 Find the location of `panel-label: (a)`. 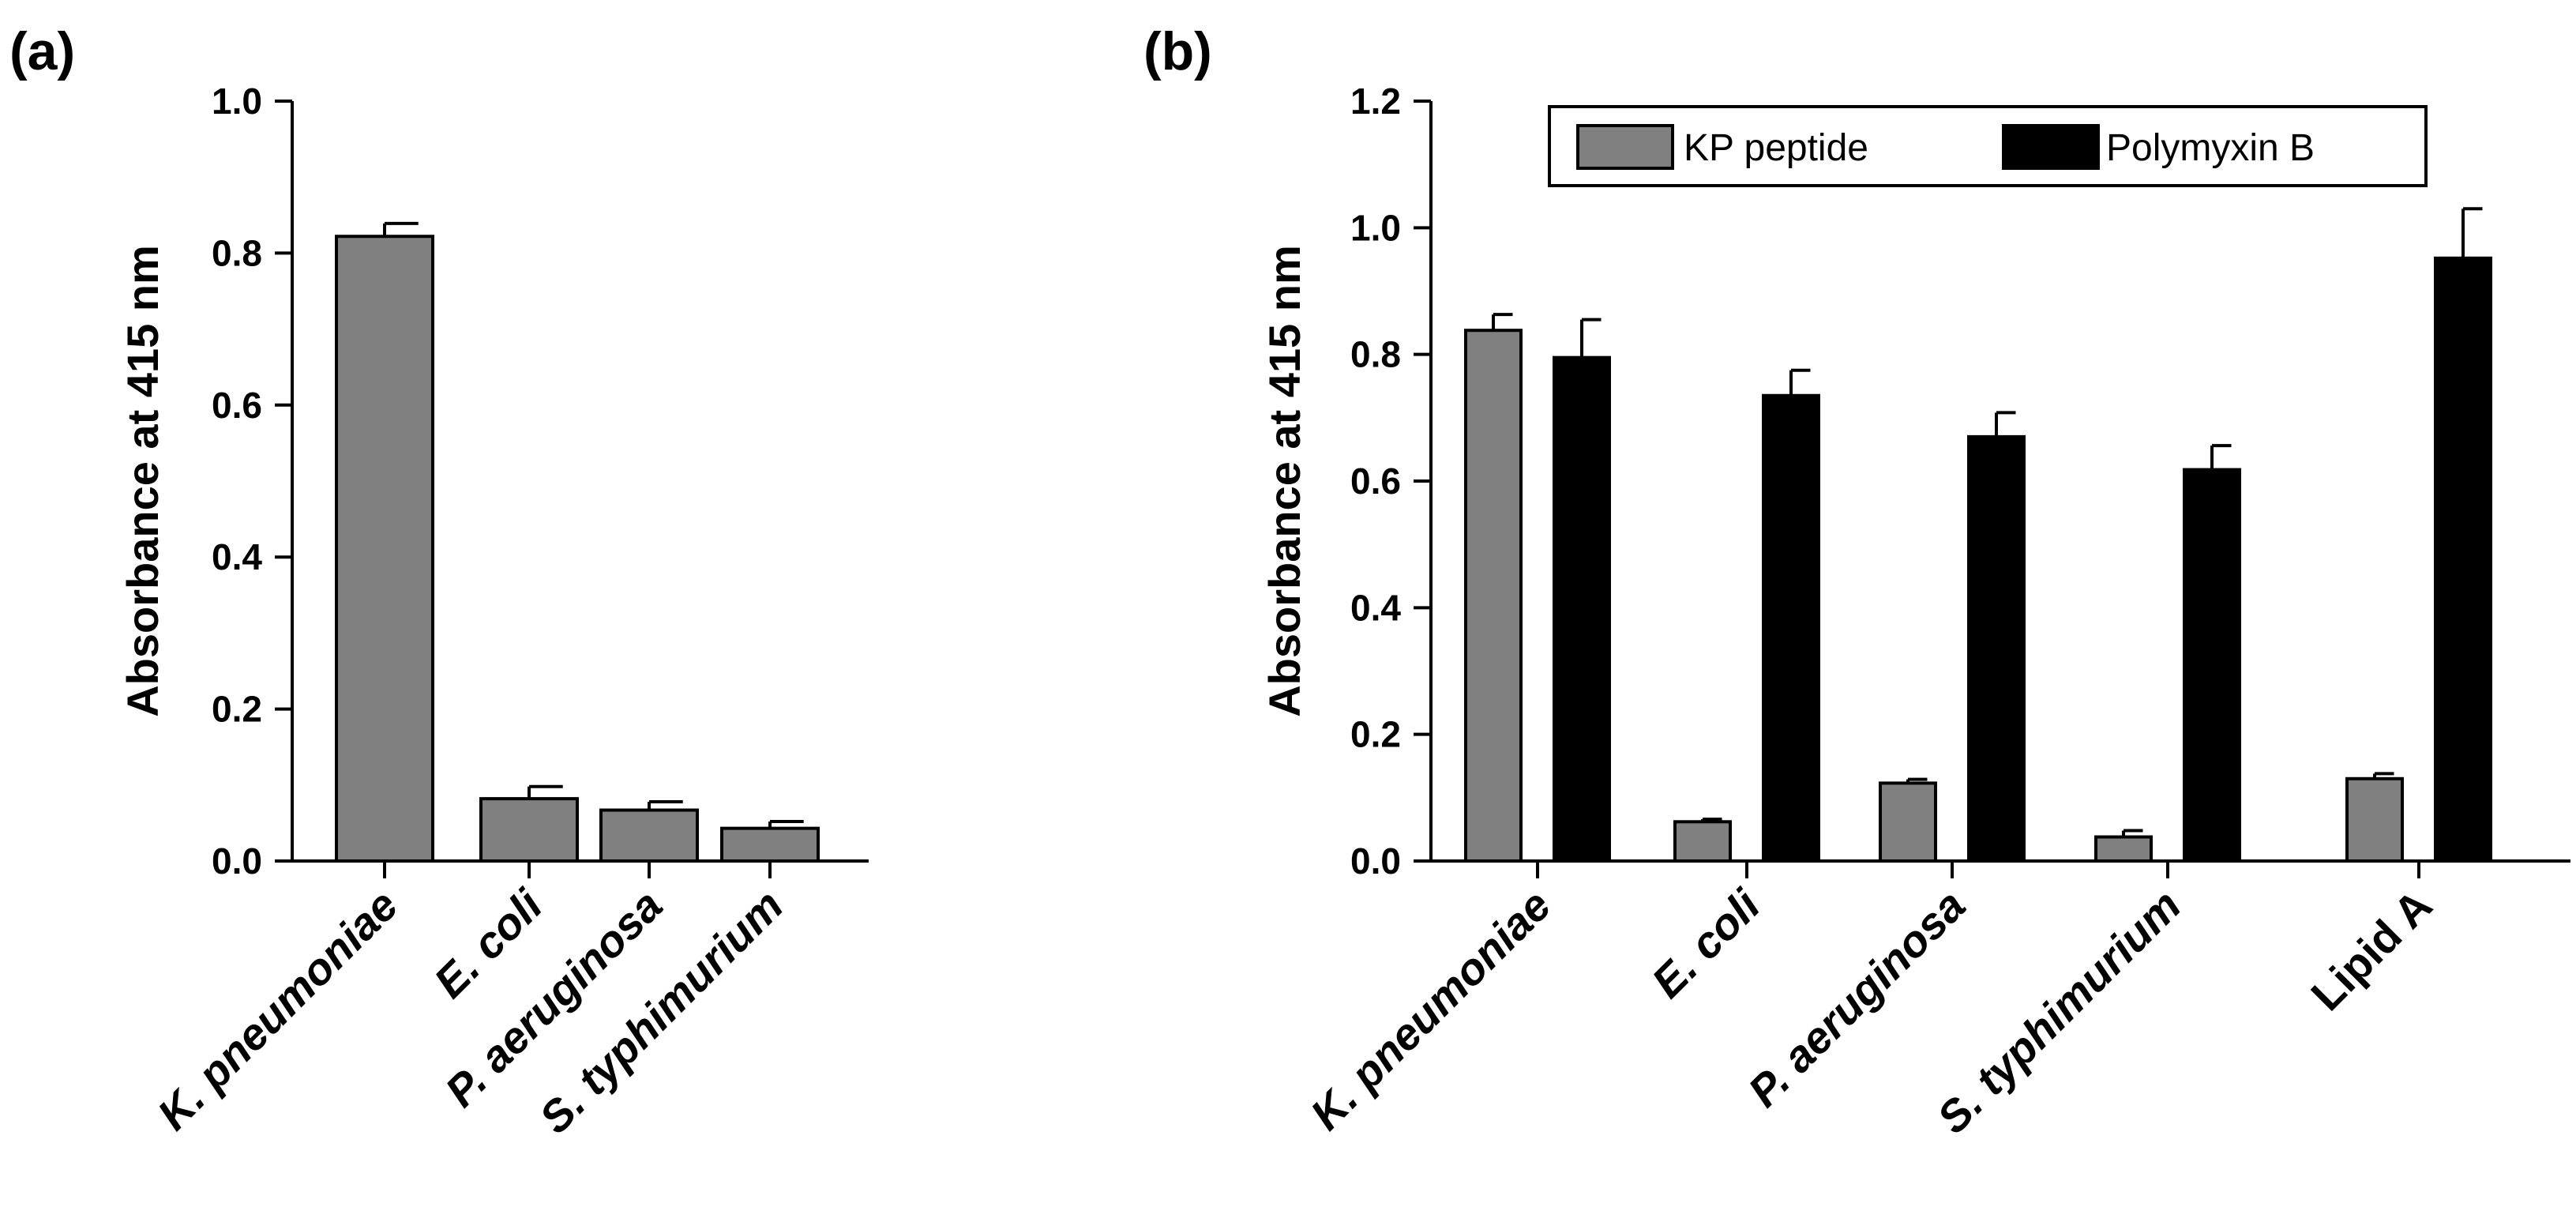

panel-label: (a) is located at coordinates (42, 51).